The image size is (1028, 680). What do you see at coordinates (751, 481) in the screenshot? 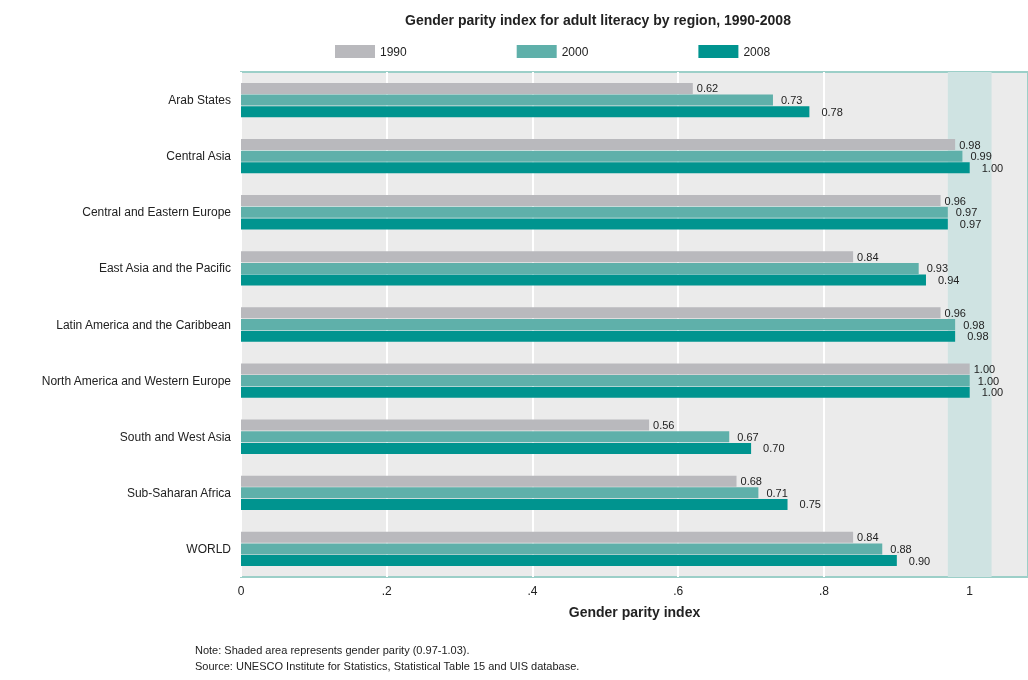
I see `data-label: 0.68` at bounding box center [751, 481].